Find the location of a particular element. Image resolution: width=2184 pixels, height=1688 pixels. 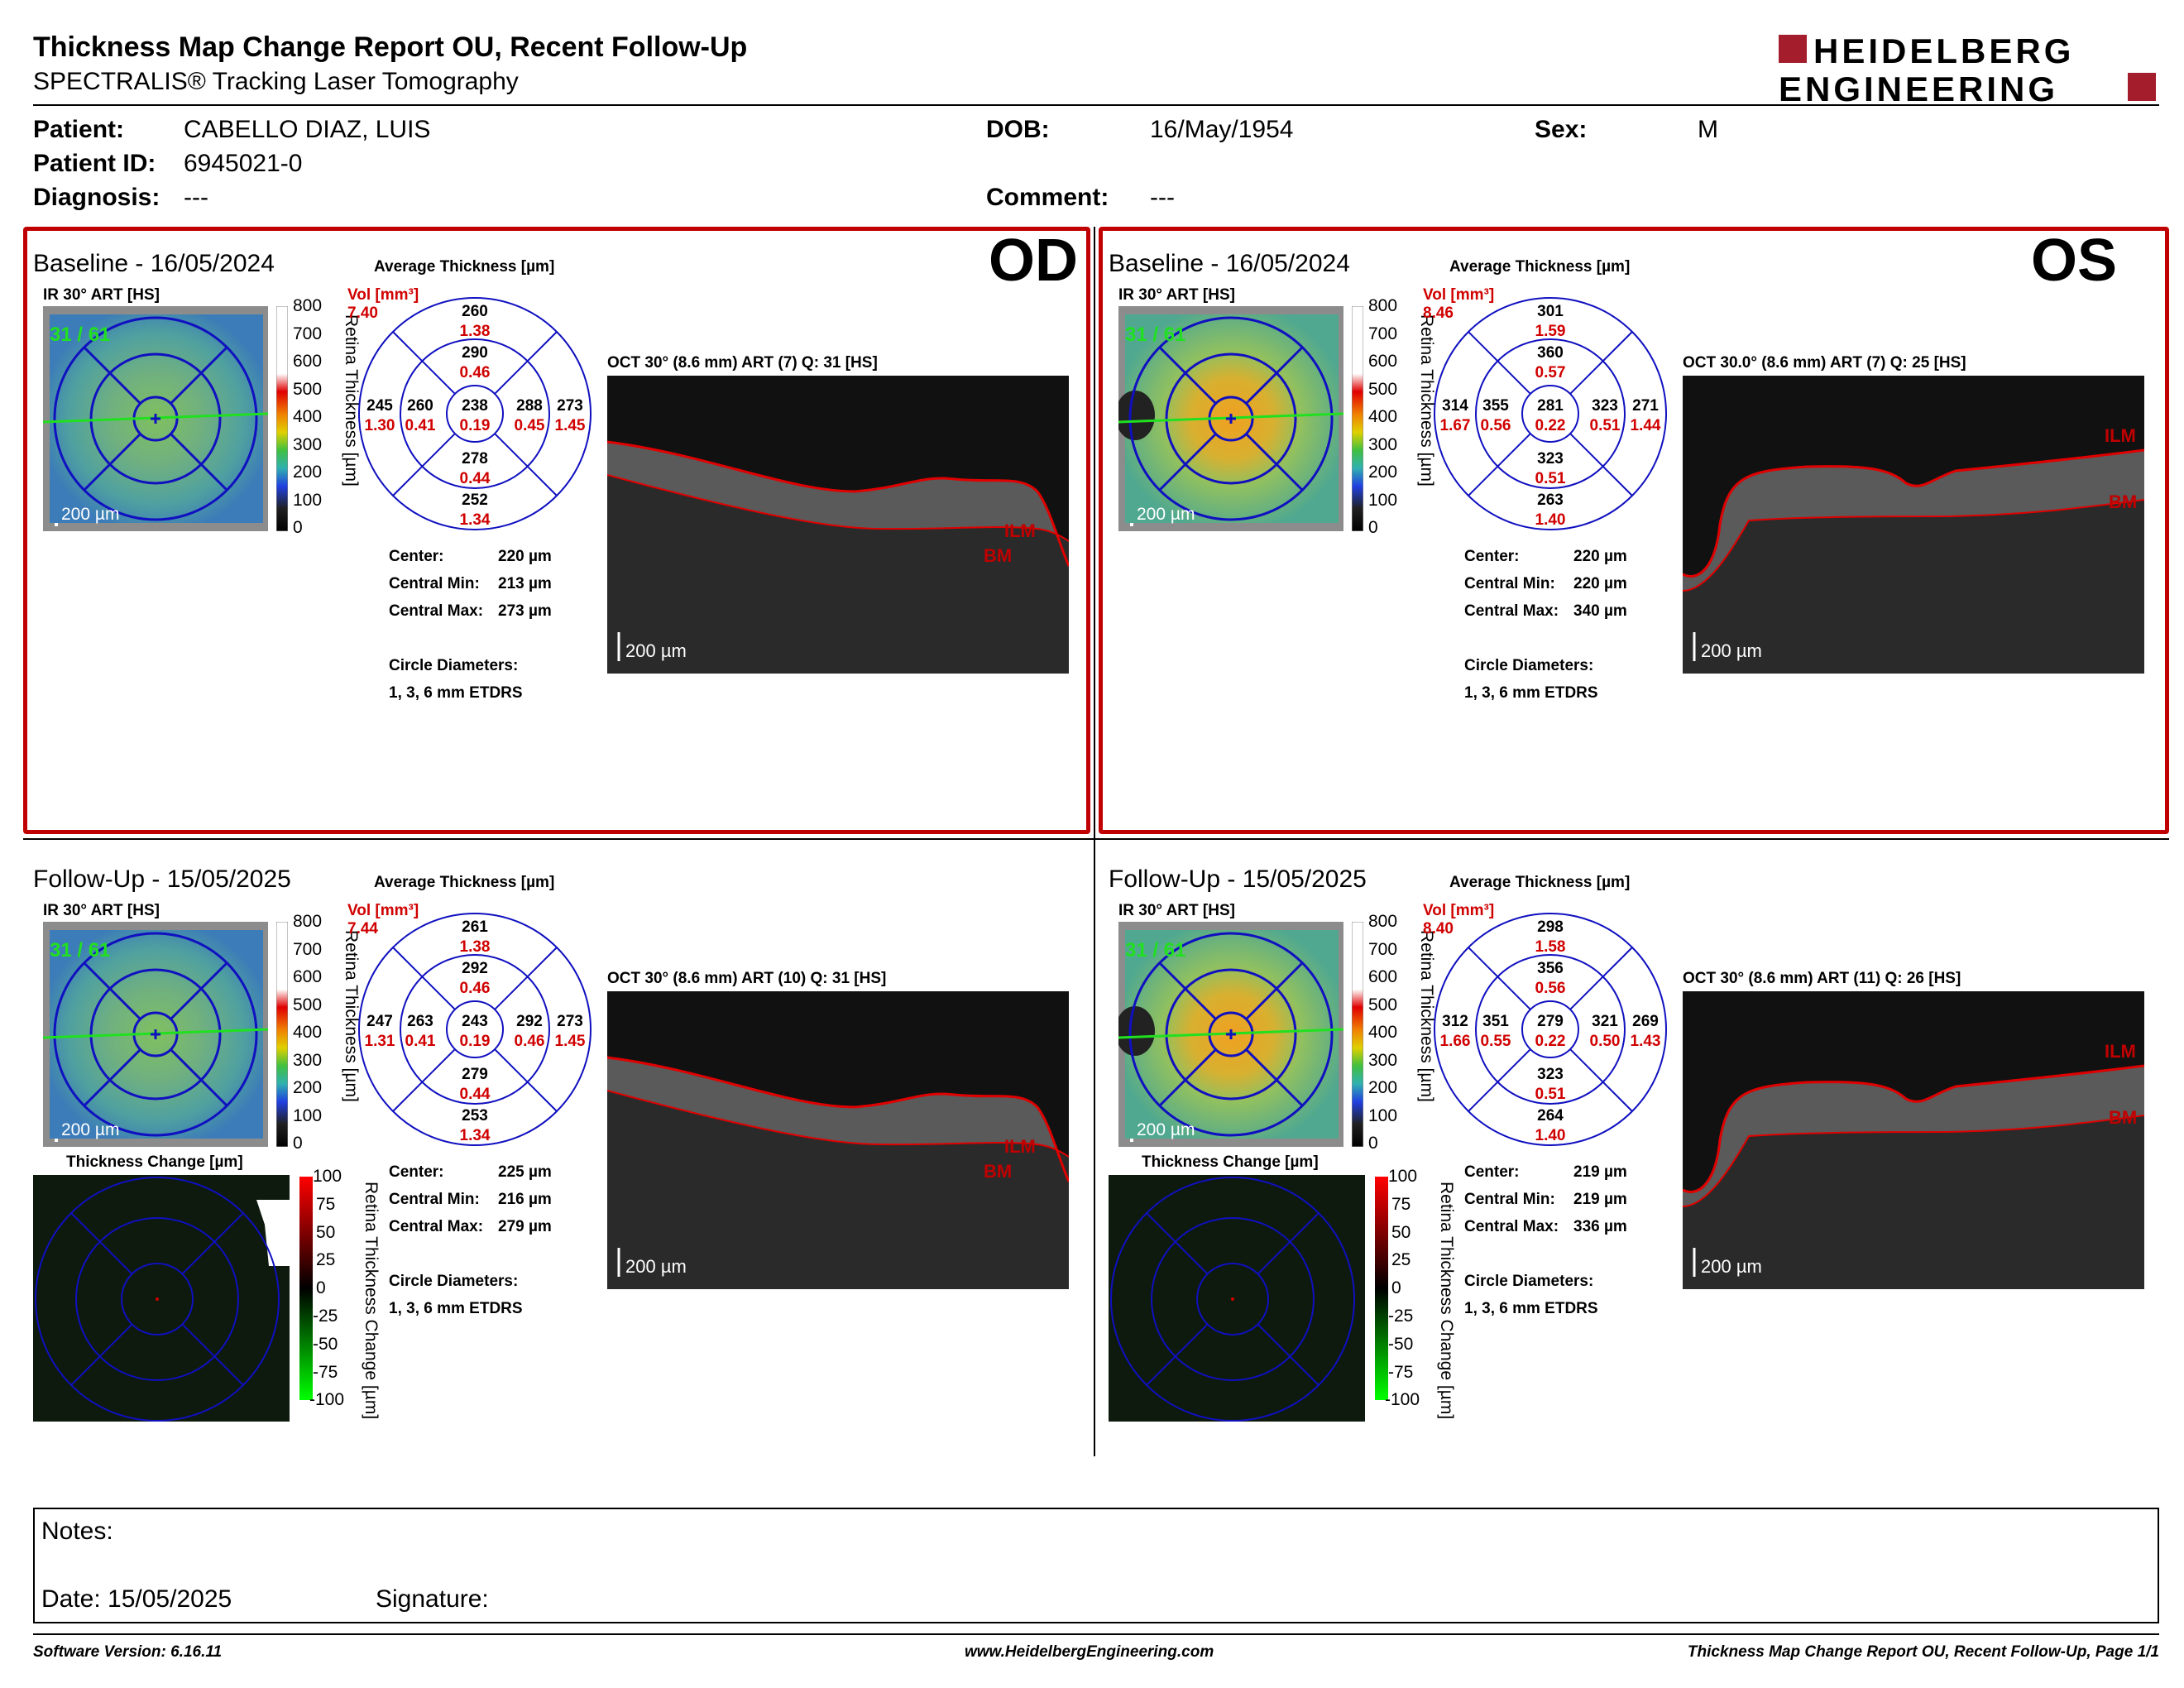

od_baseline-colorbar-tick: 100 is located at coordinates (308, 500).